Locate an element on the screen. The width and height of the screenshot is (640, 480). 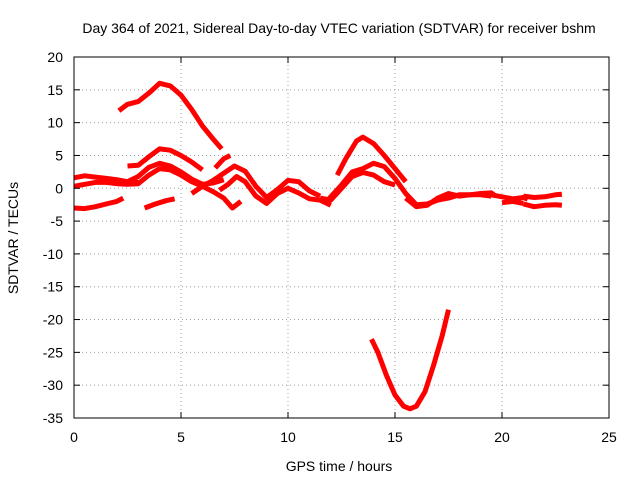
series-arc-early-low is located at coordinates (99, 203).